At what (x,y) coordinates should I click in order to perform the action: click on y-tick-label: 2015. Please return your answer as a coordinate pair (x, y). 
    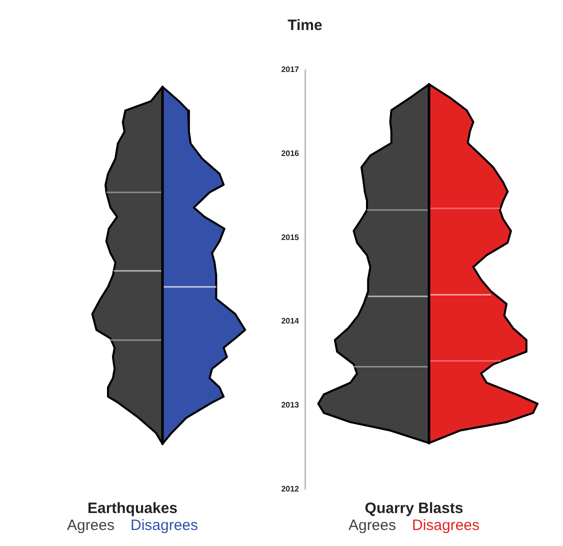
    Looking at the image, I should click on (290, 237).